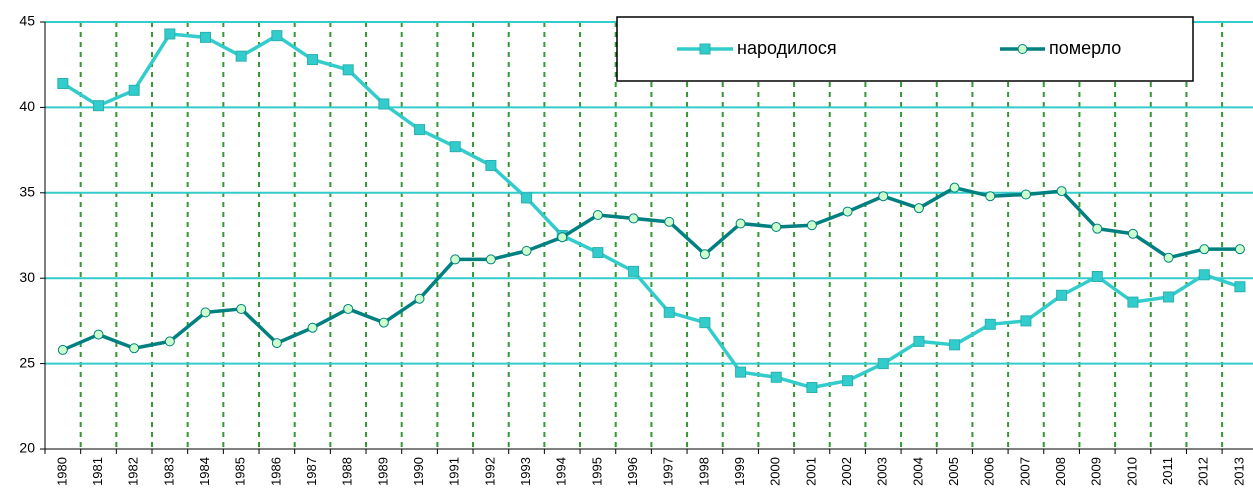  What do you see at coordinates (133, 471) in the screenshot?
I see `x-tick-label: 1982` at bounding box center [133, 471].